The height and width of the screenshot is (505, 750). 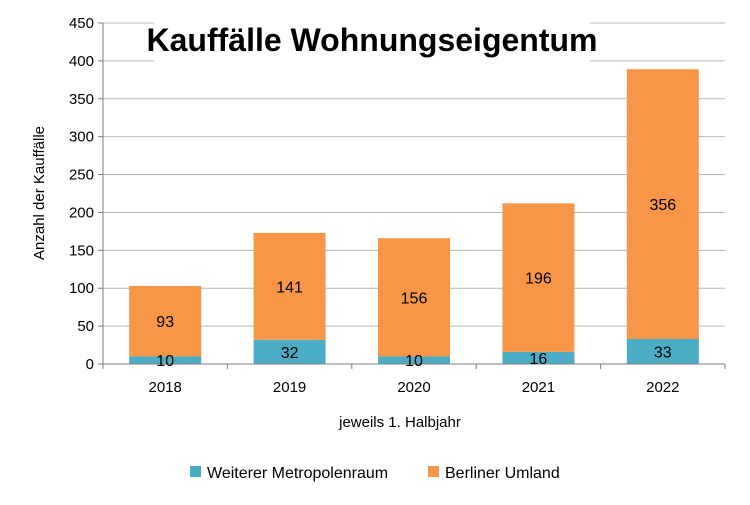 I want to click on chart-title-box: Kauffälle Wohnungseigentum, so click(x=372, y=40).